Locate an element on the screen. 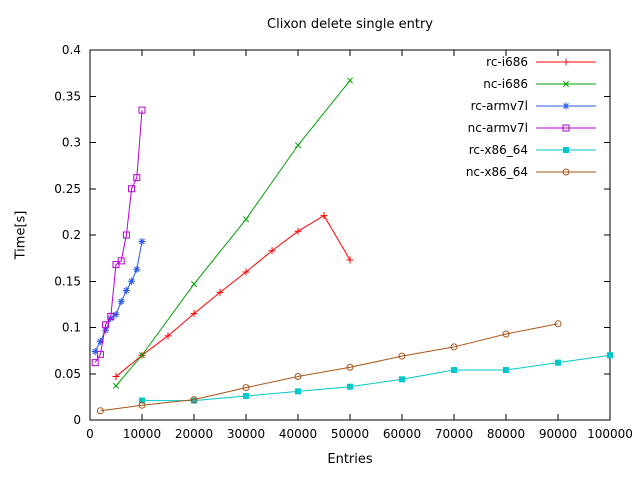 The width and height of the screenshot is (640, 480). series-rc-i686 is located at coordinates (233, 296).